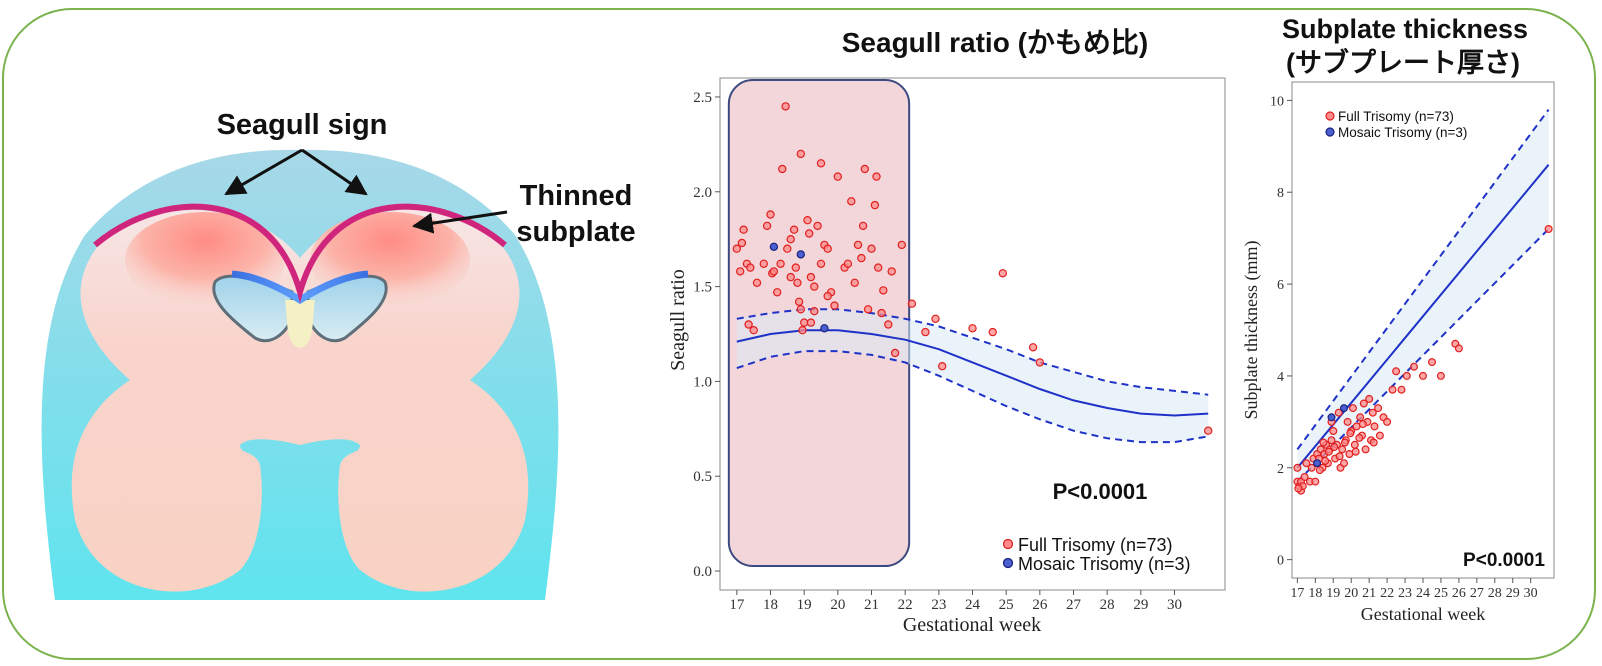  I want to click on chart1-legend-mosaic-label: Mosaic Trisomy (n=3), so click(1104, 564).